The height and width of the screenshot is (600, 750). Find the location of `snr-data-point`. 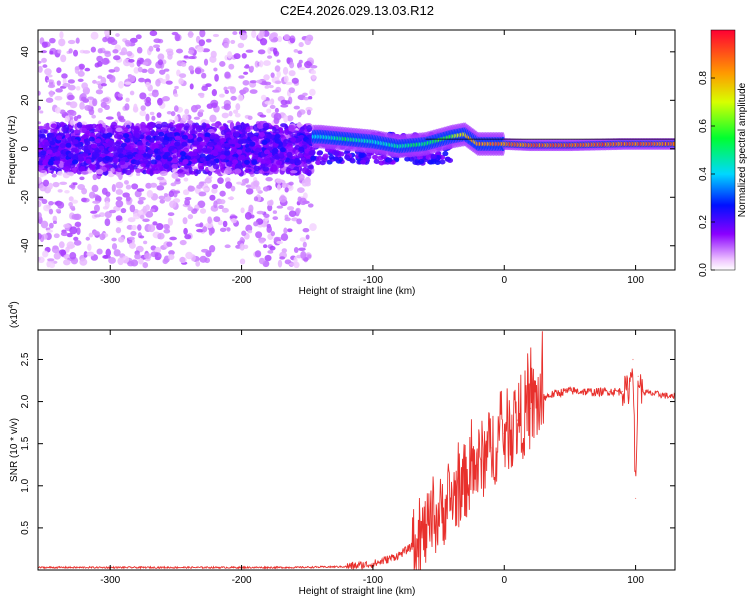

snr-data-point is located at coordinates (452, 498).